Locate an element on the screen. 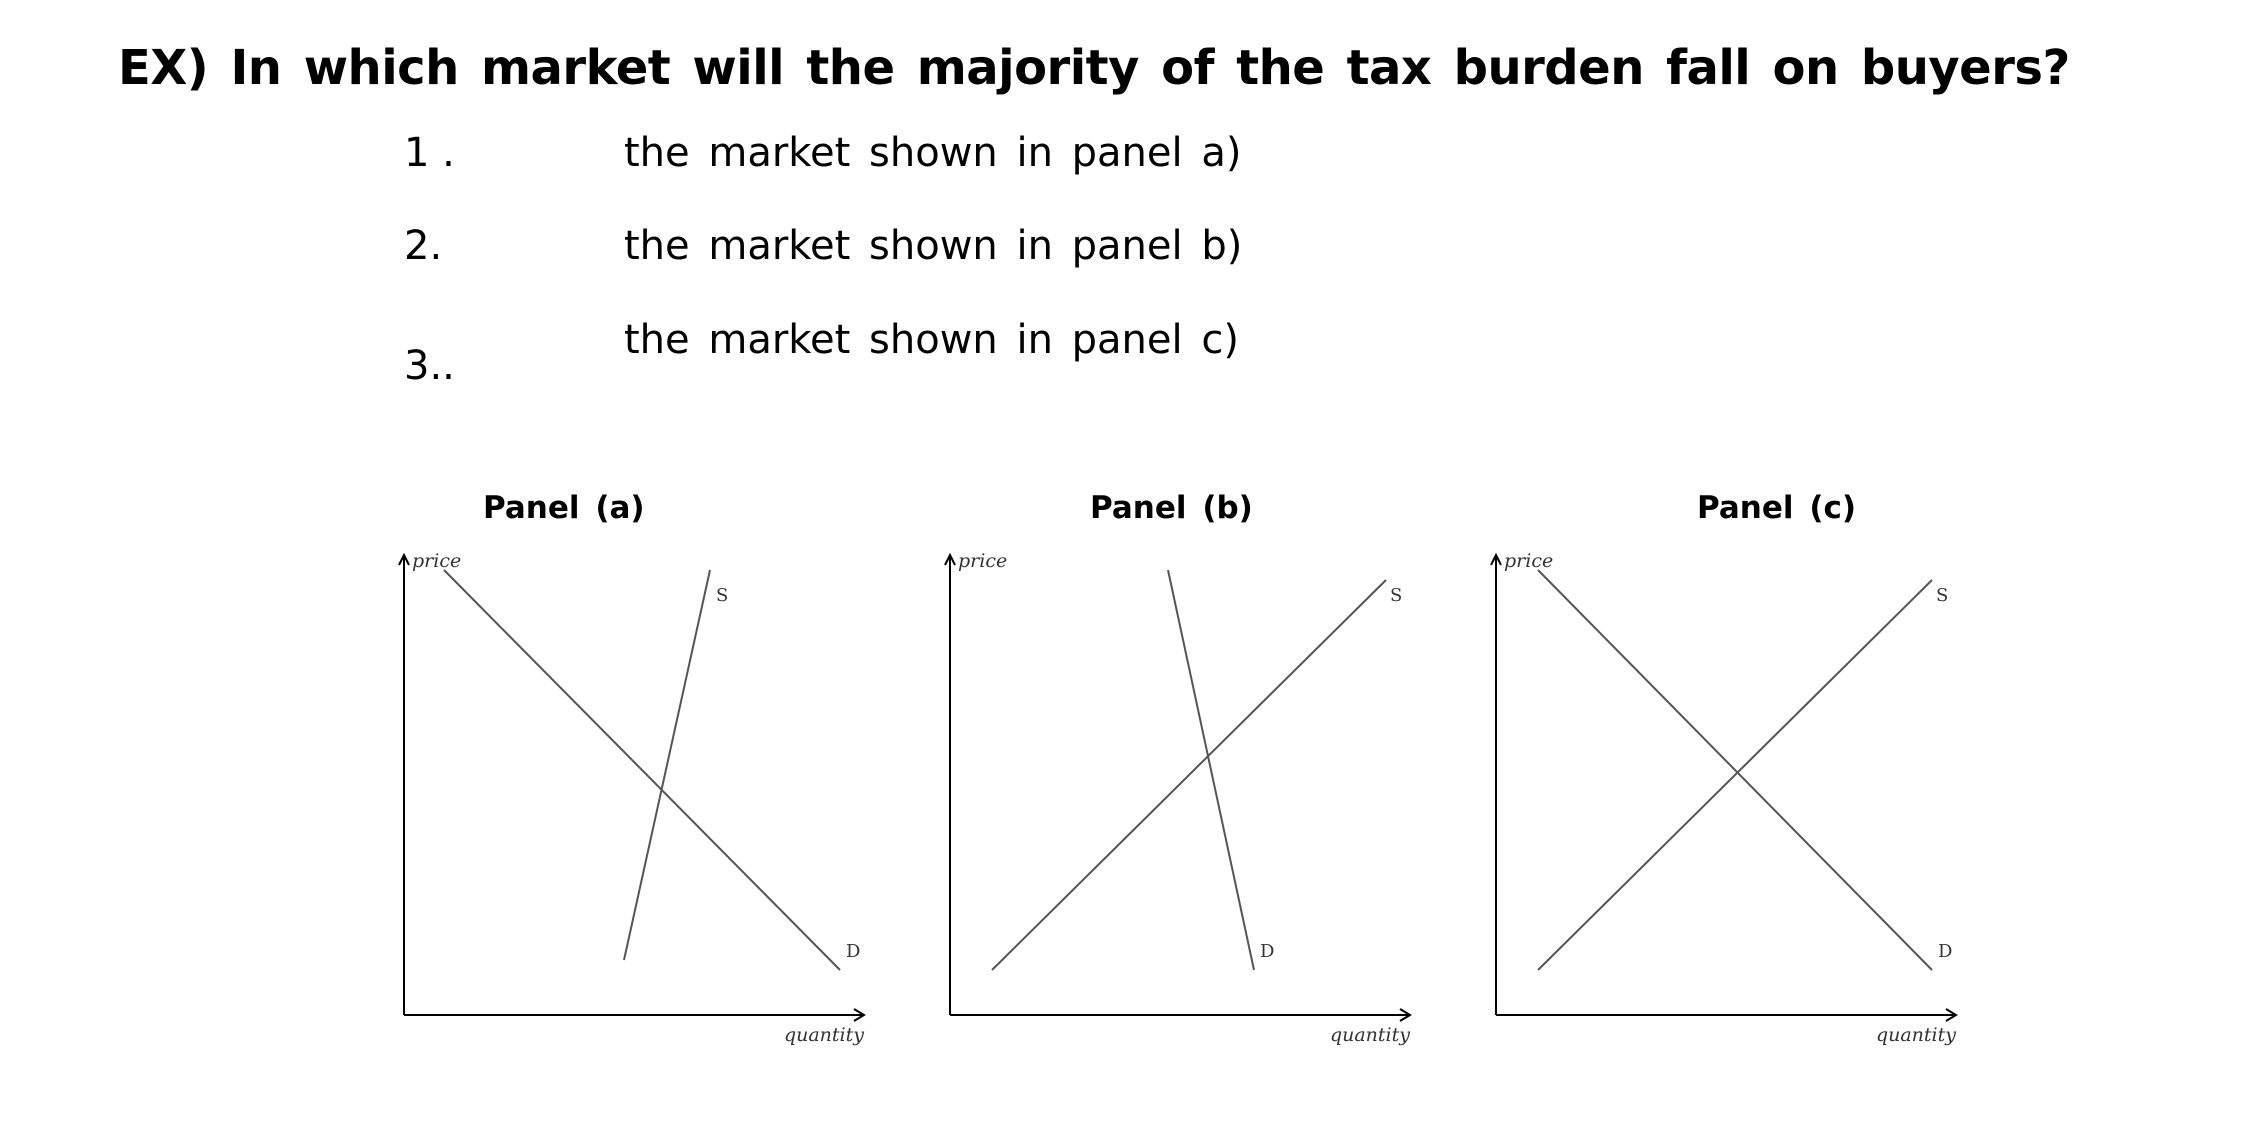  panel-a-title: Panel (a) is located at coordinates (564, 508).